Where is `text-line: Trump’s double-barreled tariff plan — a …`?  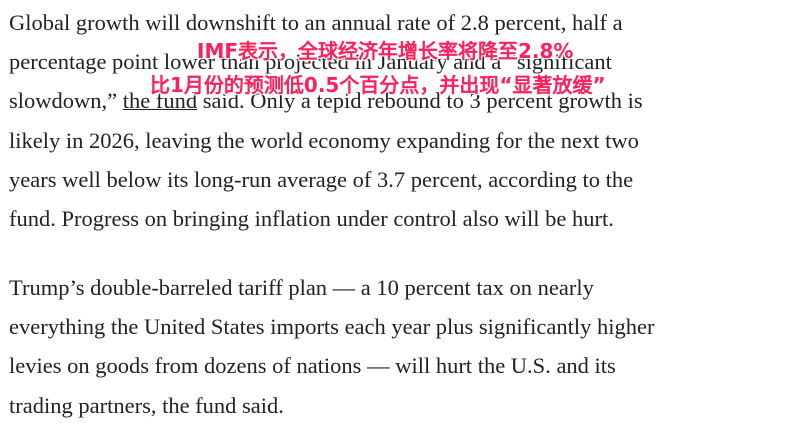
text-line: Trump’s double-barreled tariff plan — a … is located at coordinates (301, 287).